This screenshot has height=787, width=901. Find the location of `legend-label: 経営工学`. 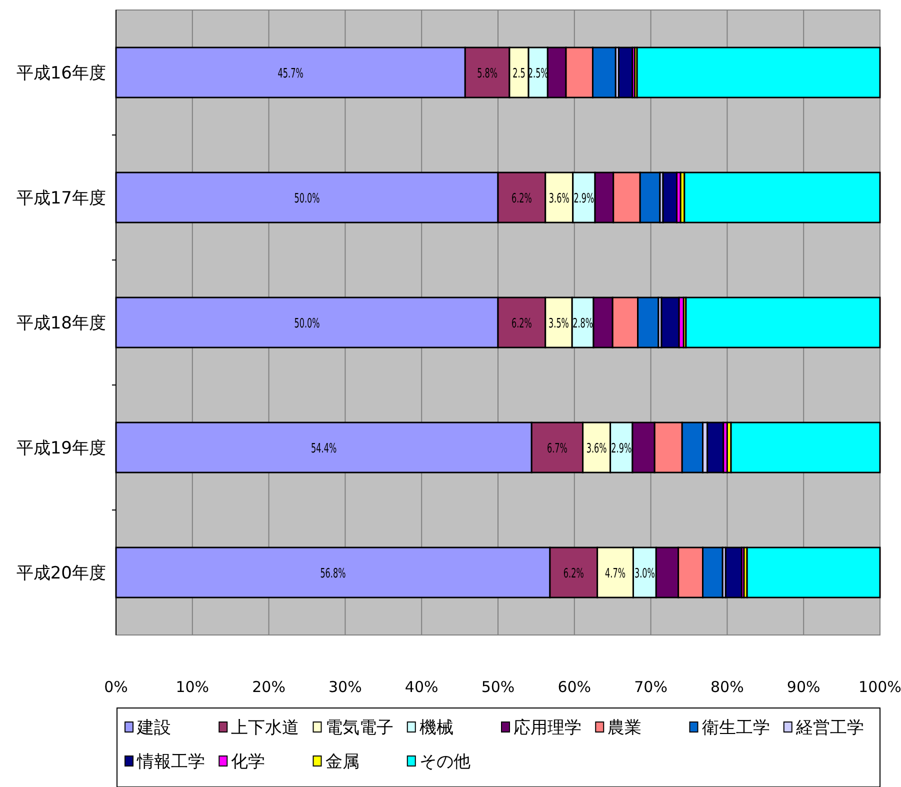

legend-label: 経営工学 is located at coordinates (829, 728).